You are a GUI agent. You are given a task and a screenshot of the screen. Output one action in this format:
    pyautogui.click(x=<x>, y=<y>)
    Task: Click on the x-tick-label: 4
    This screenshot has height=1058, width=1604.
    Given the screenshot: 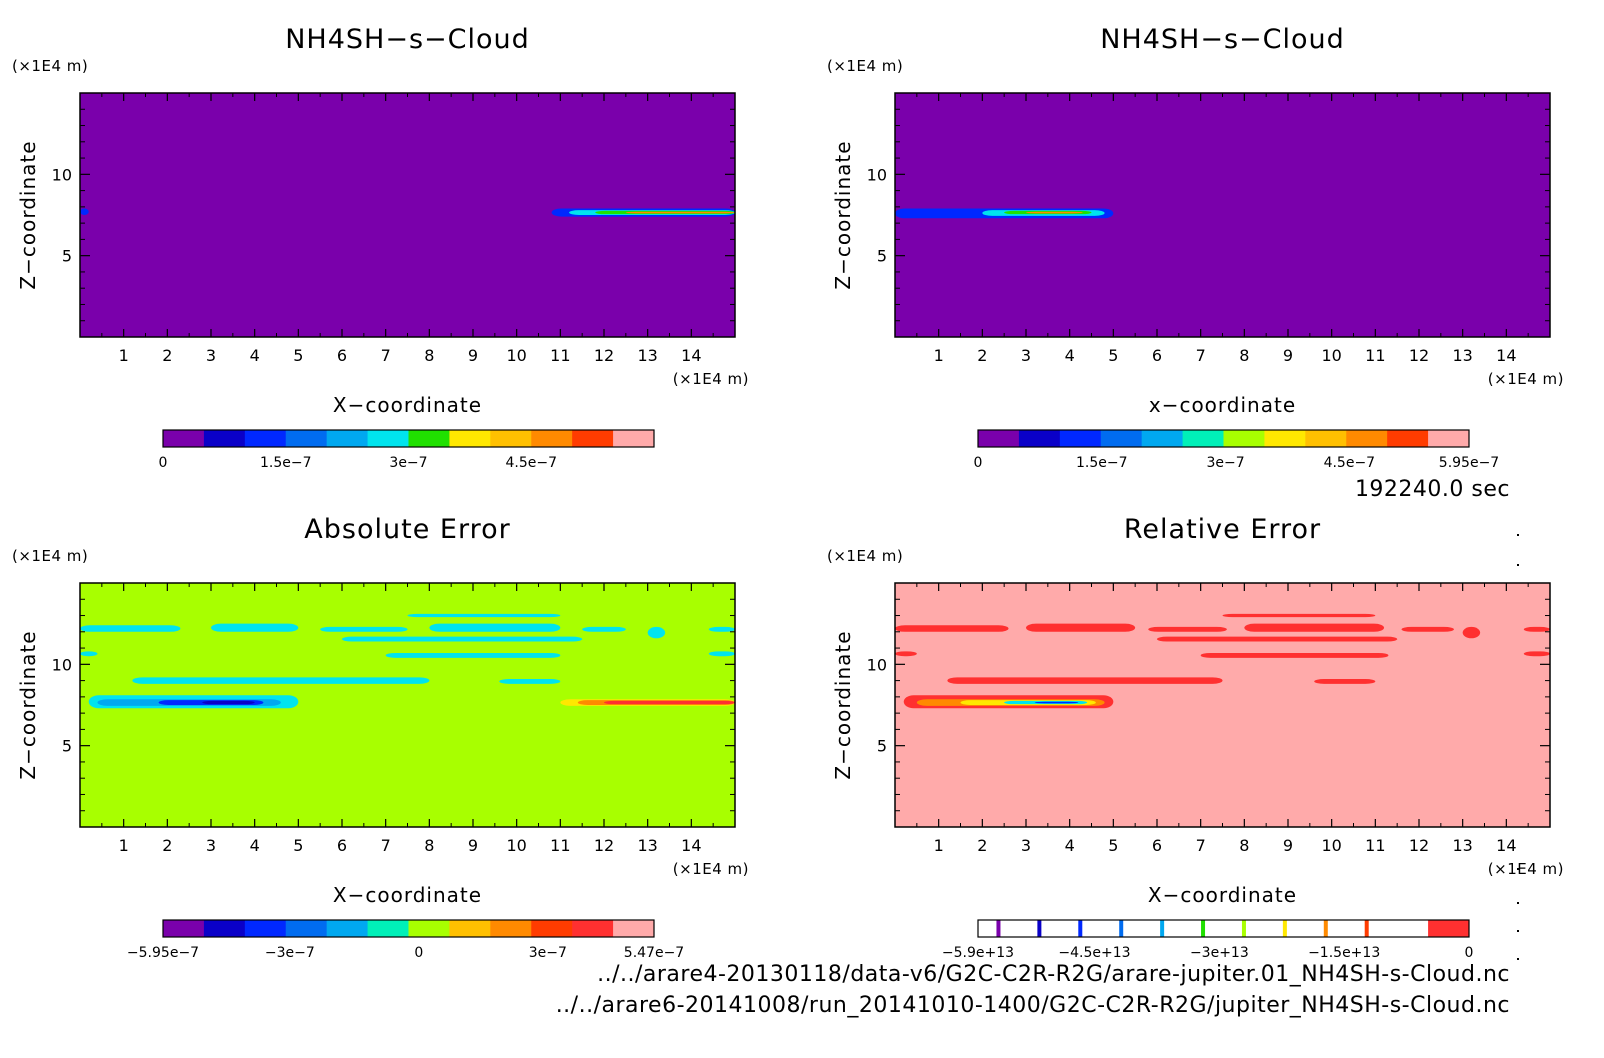 What is the action you would take?
    pyautogui.click(x=255, y=355)
    